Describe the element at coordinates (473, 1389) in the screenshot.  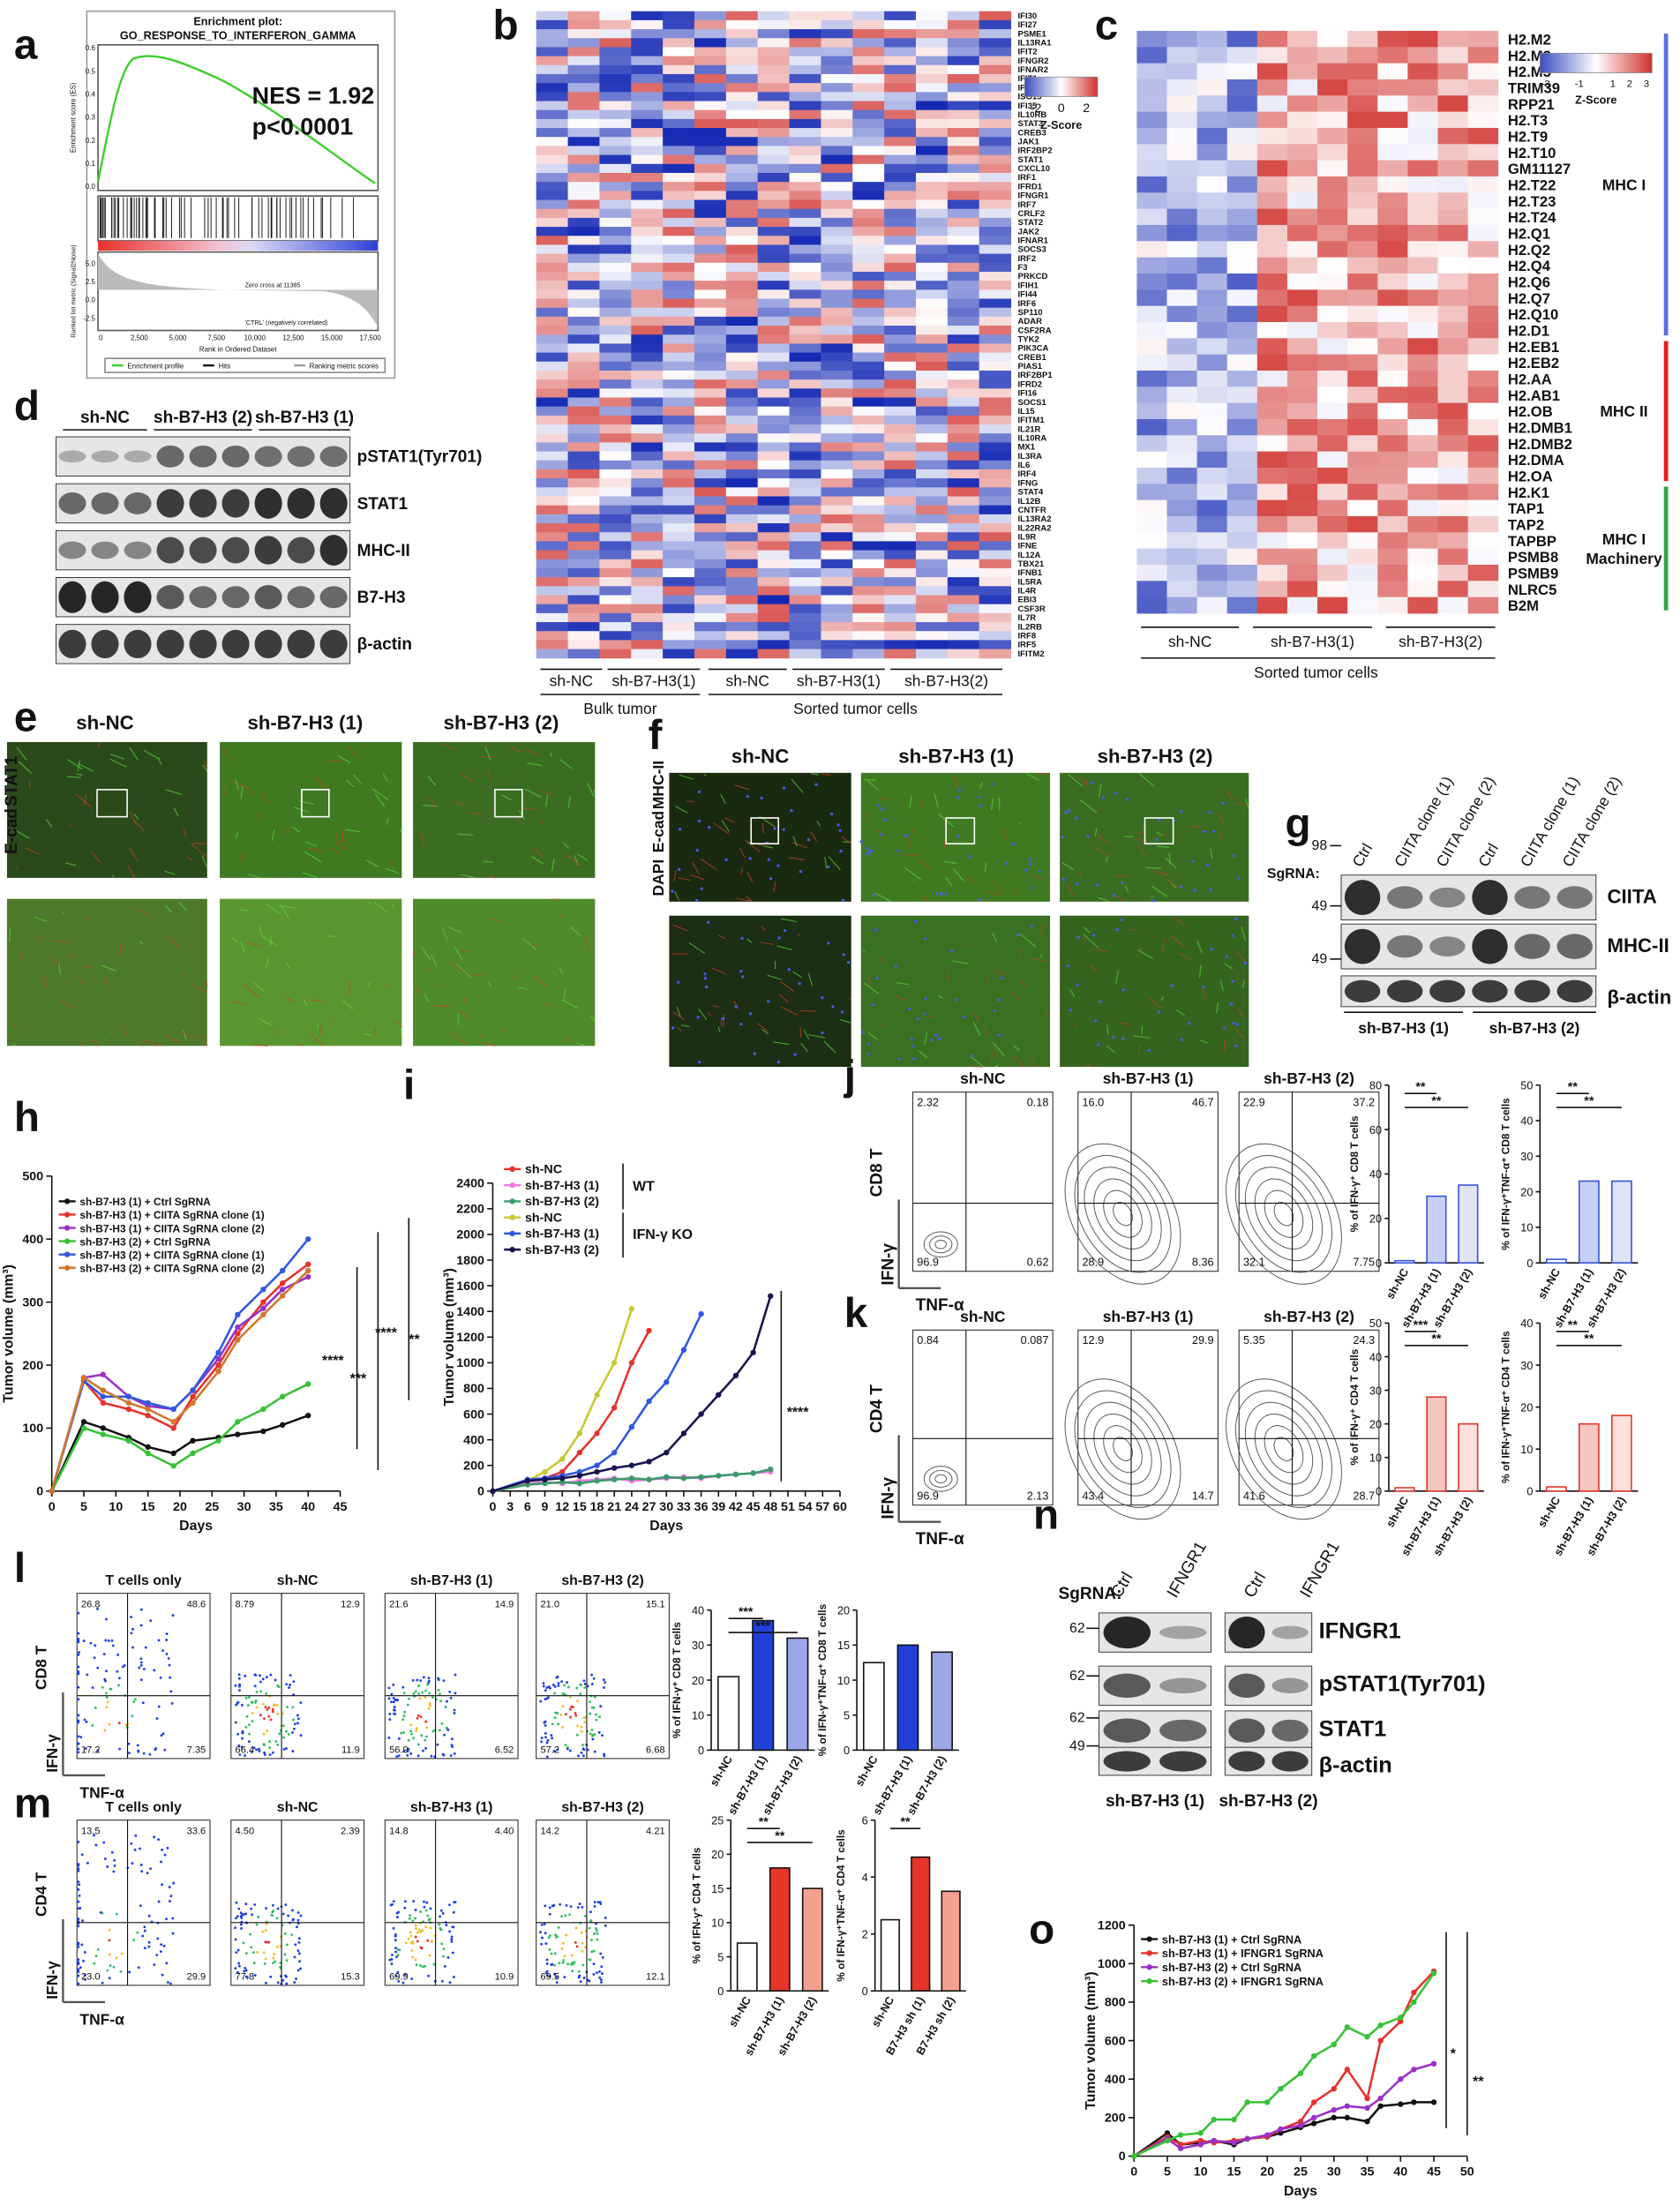
I see `y-tick-label: 800` at that location.